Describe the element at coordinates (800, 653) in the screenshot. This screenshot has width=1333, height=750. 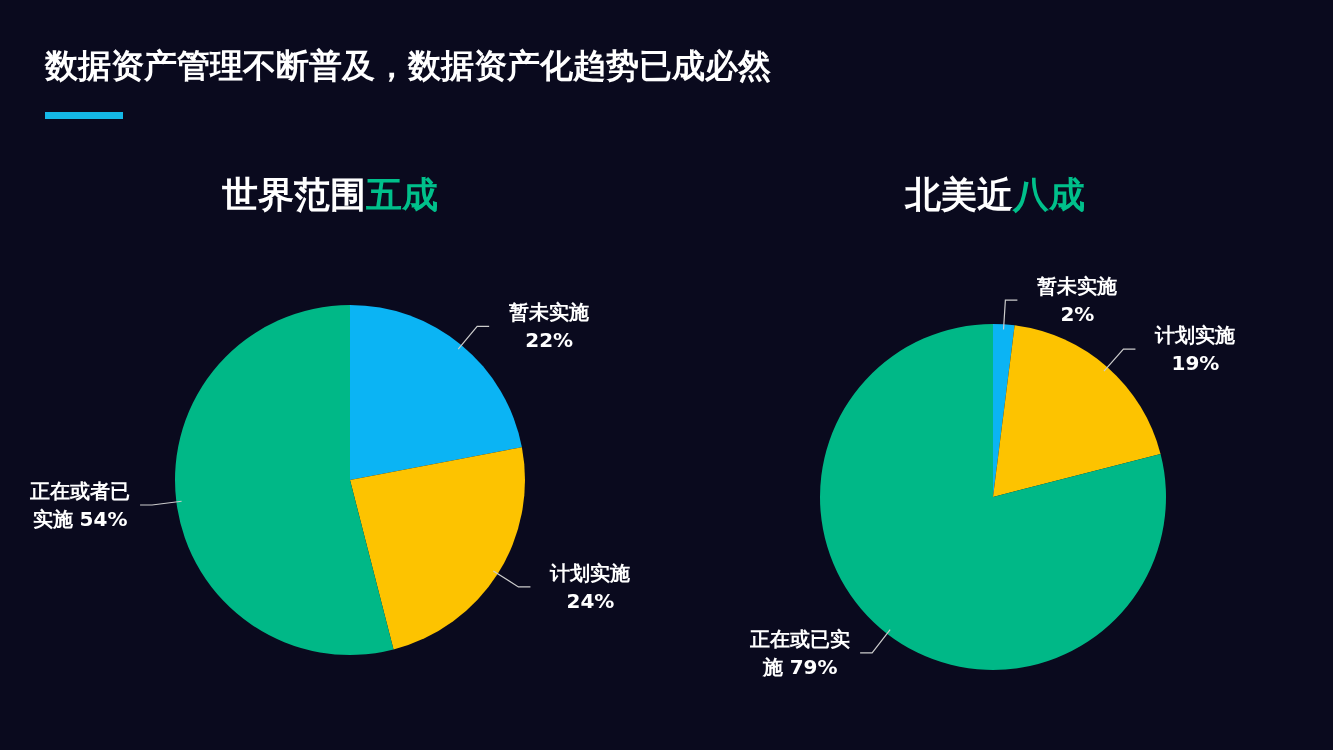
I see `slice-label: 正在或已实施 79%` at that location.